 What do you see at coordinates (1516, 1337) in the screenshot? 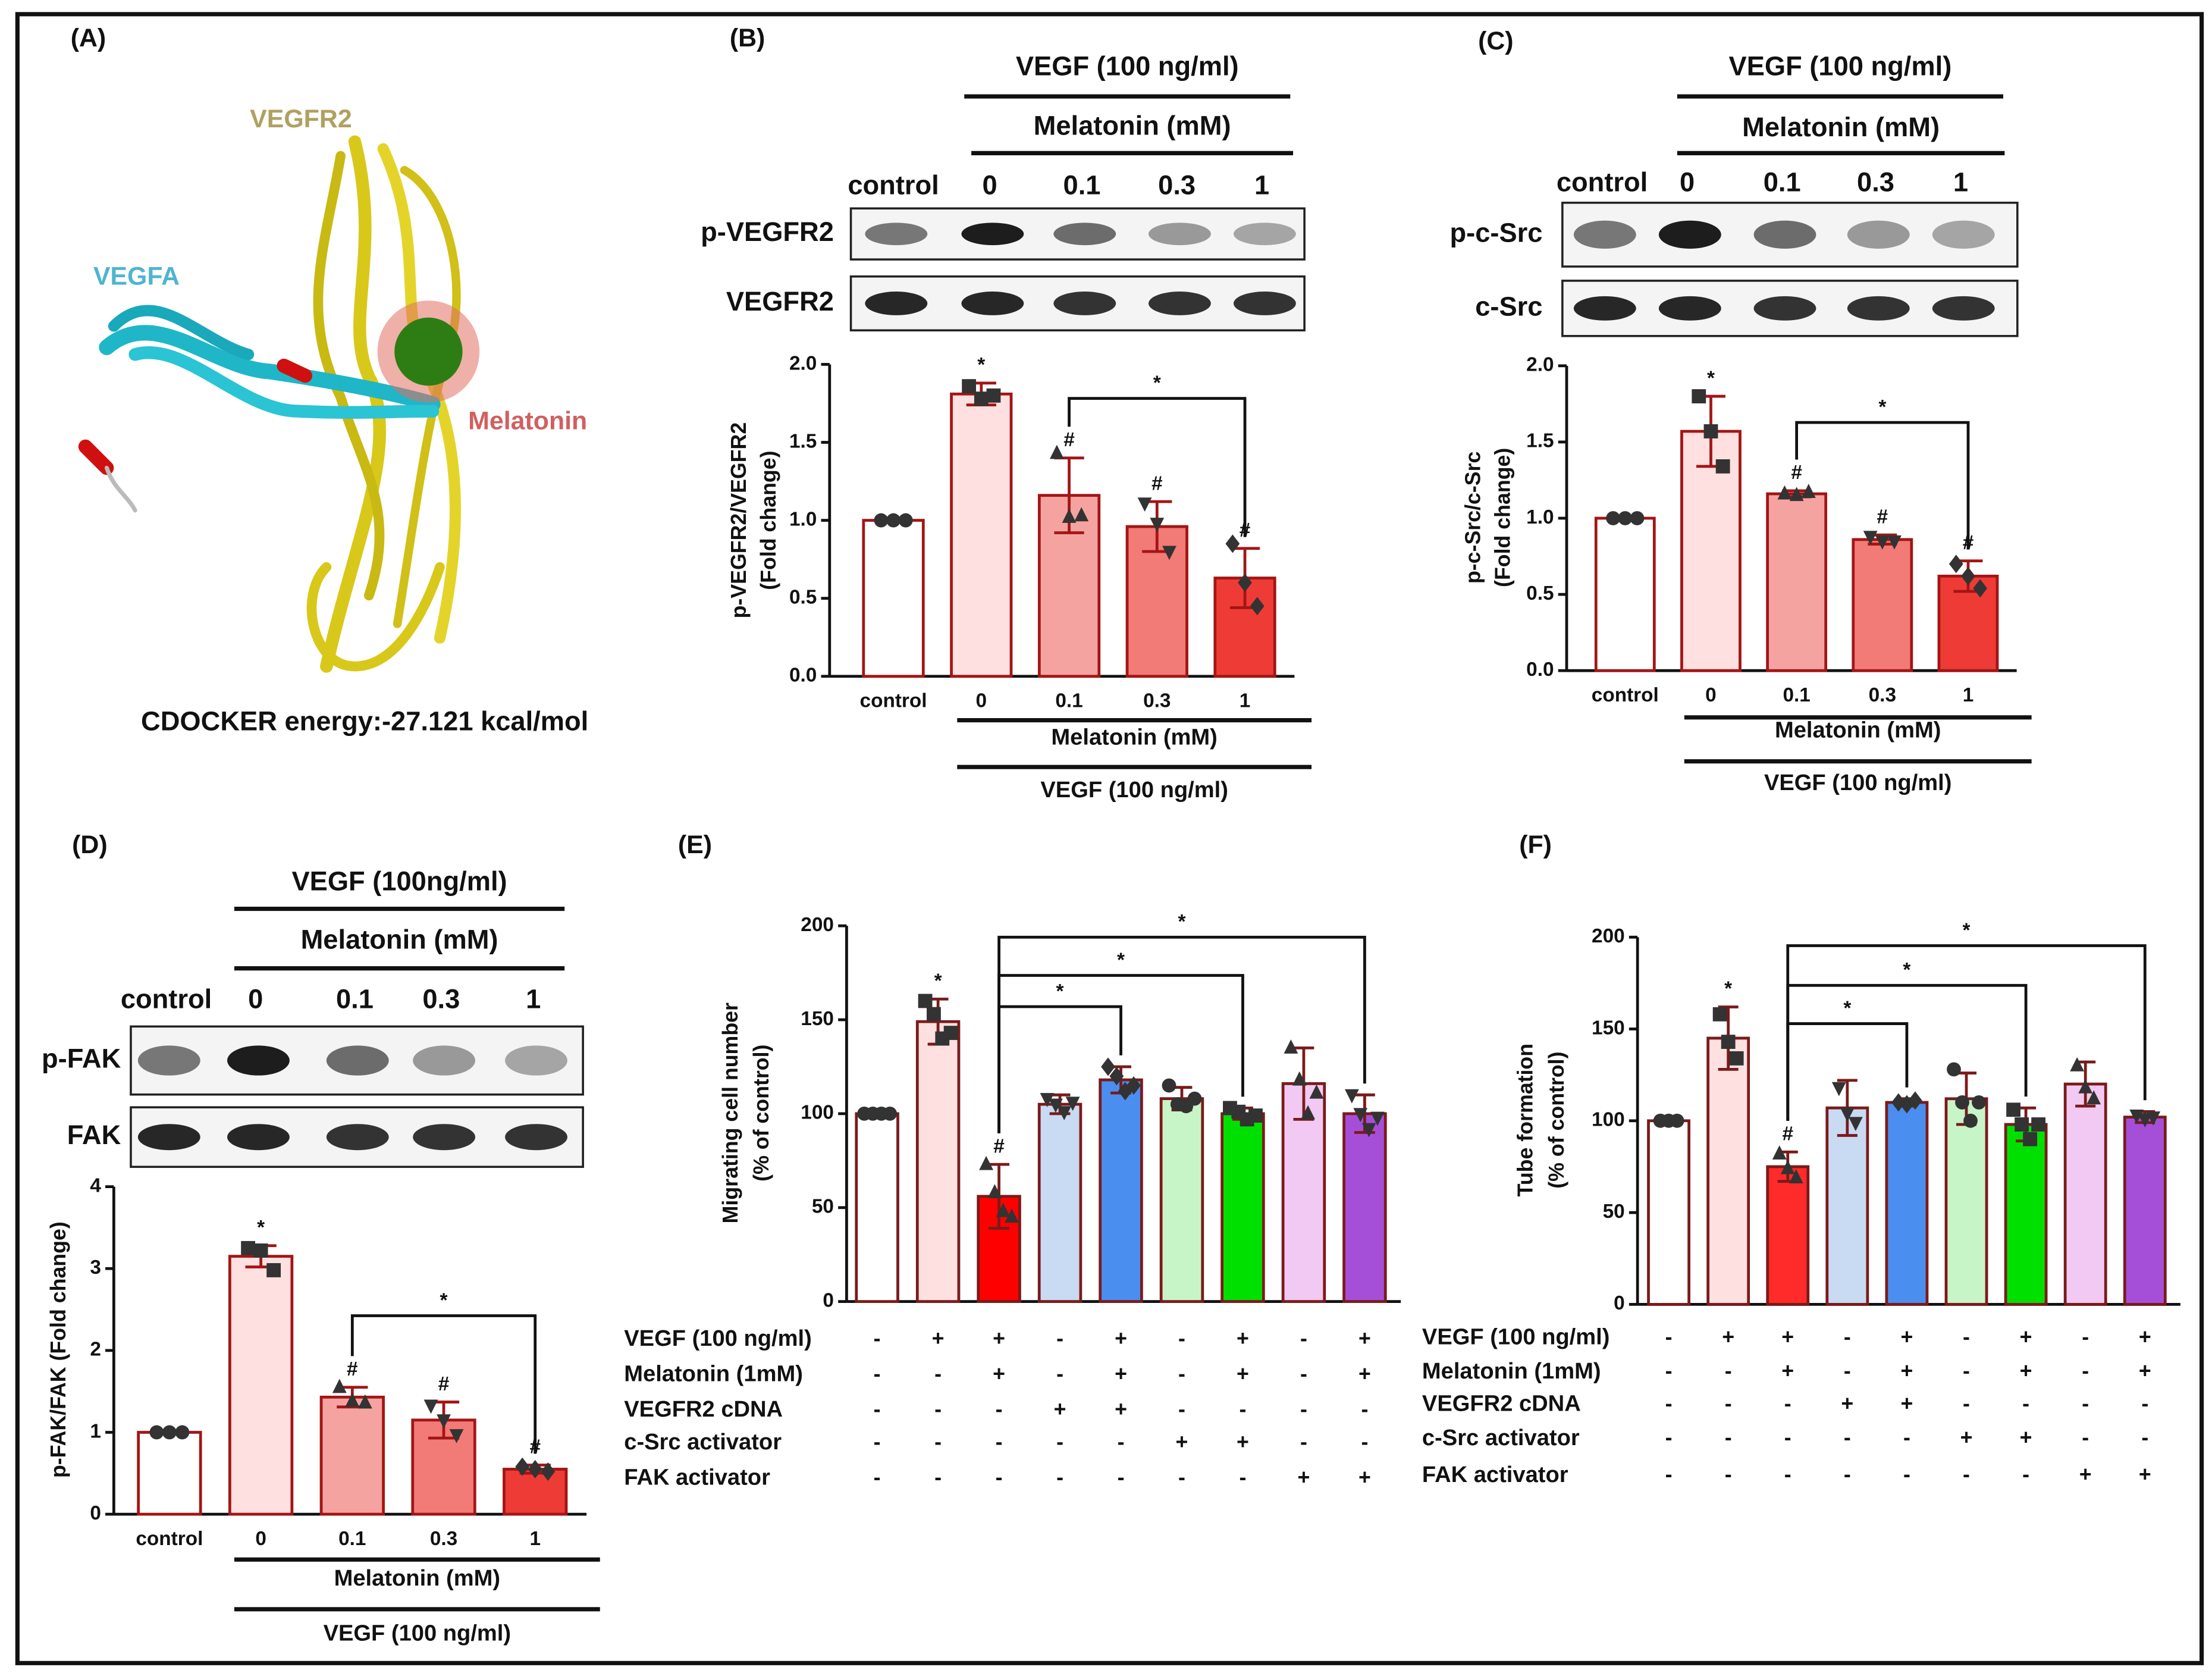
I see `condition-label: VEGF (100 ng/ml)` at bounding box center [1516, 1337].